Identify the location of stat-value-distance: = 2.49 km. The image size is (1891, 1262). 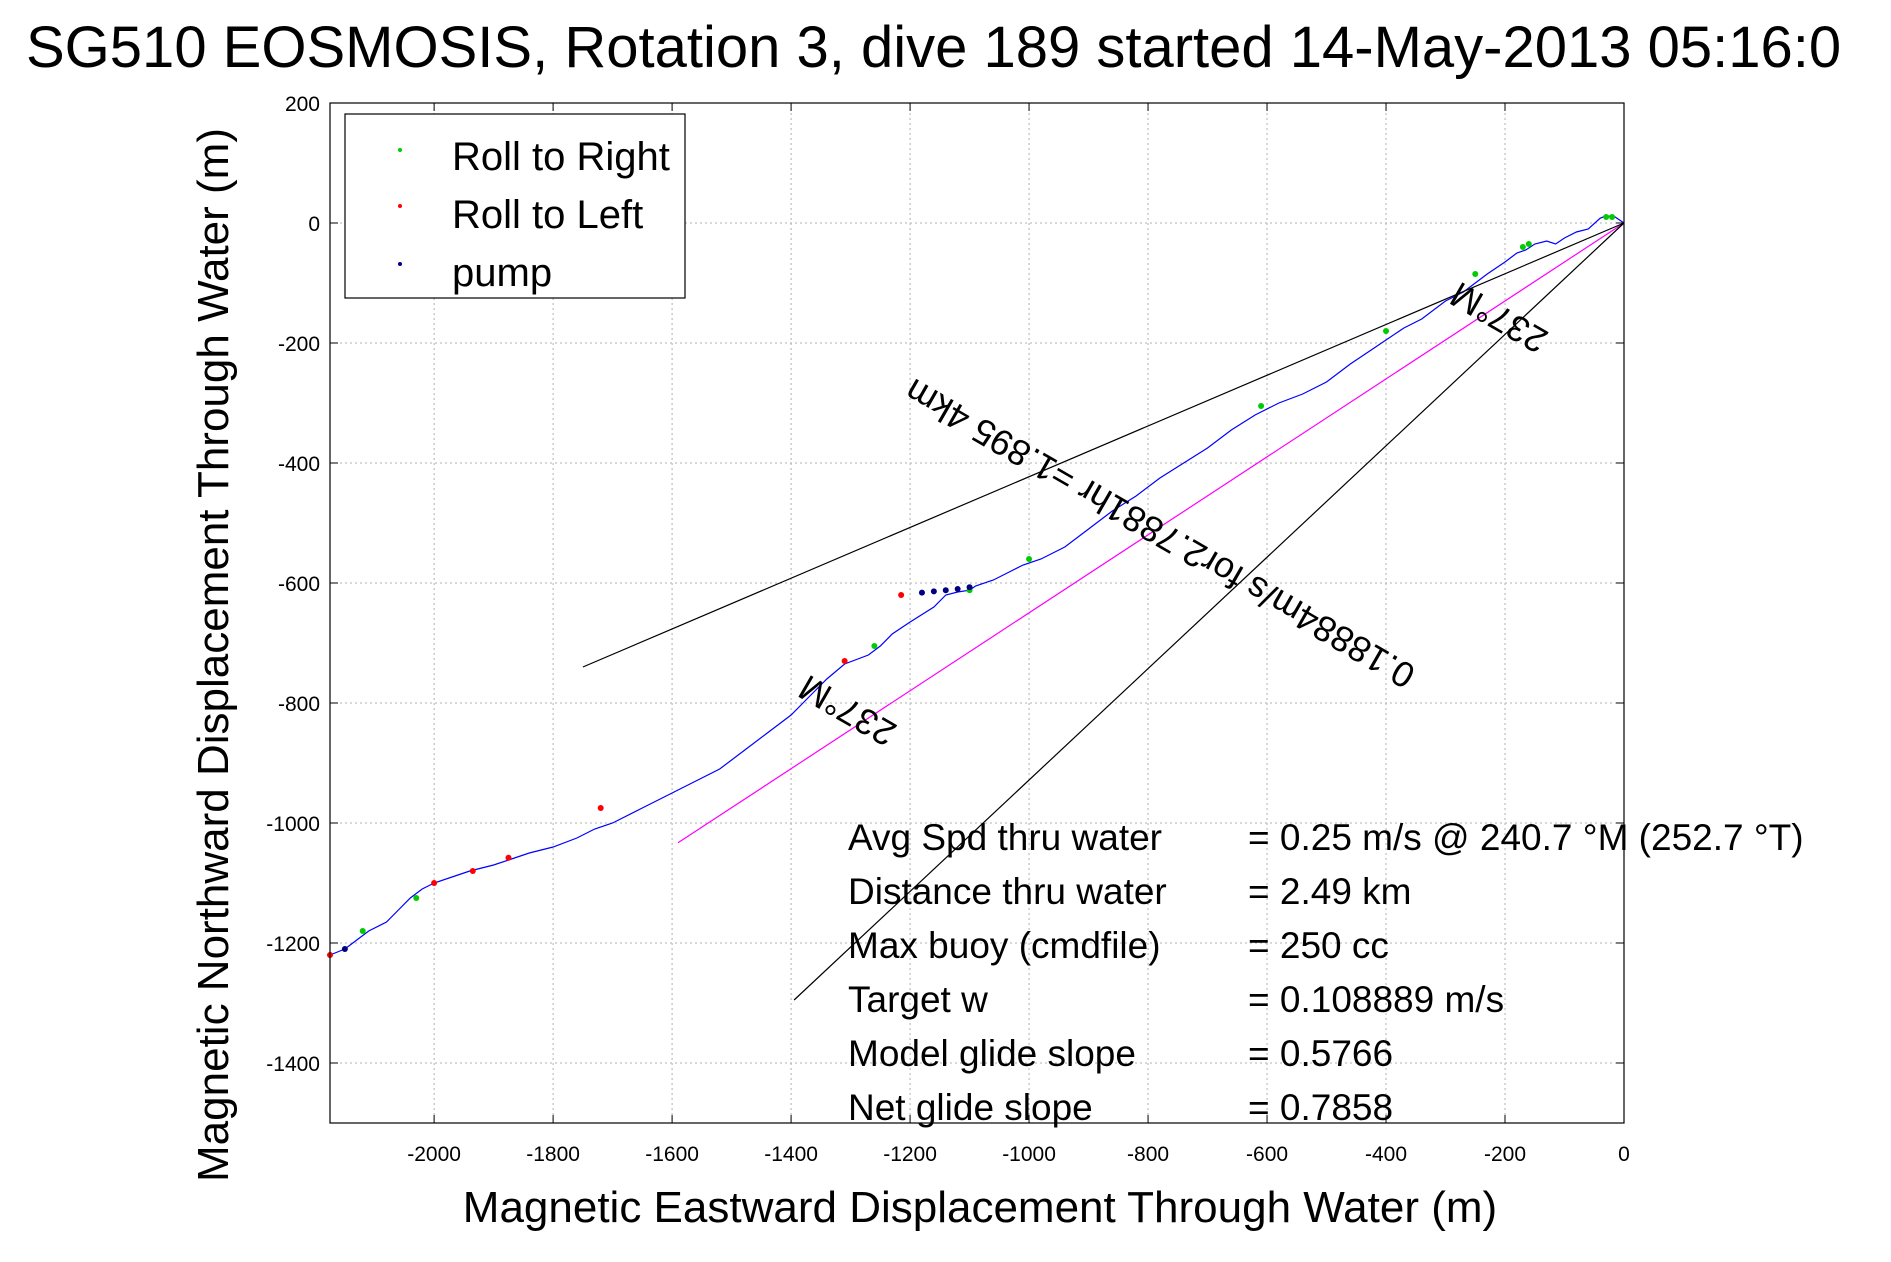
(1330, 891).